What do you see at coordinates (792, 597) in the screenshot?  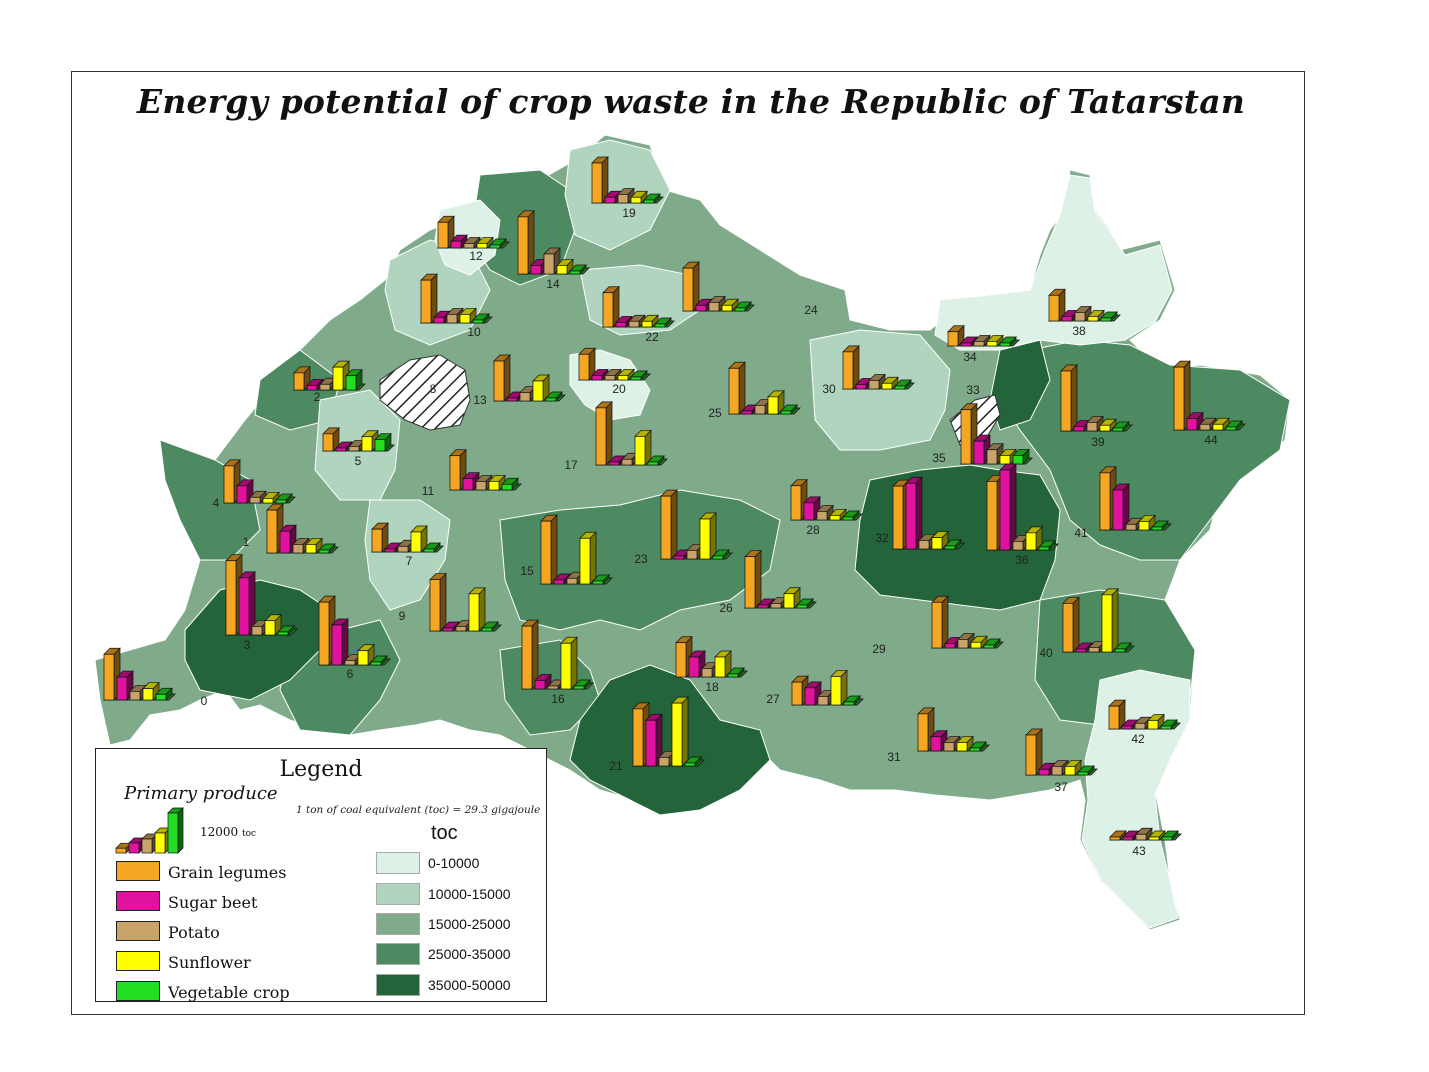 I see `district-26-bar-sunflower` at bounding box center [792, 597].